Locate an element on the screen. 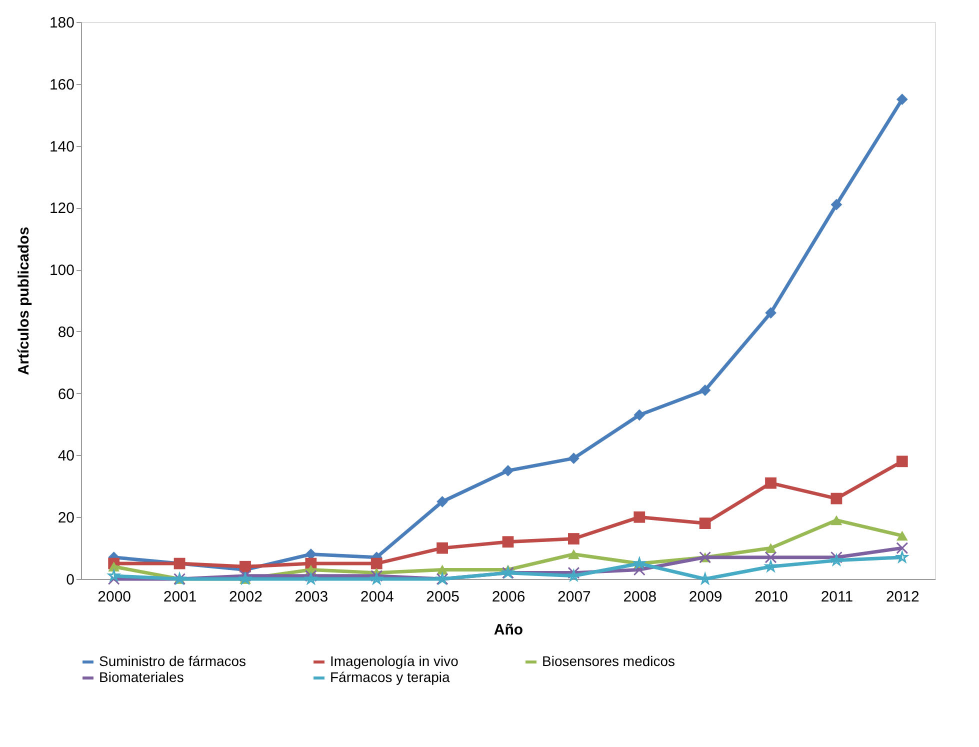 The width and height of the screenshot is (979, 747). x-tick-label: 2003 is located at coordinates (311, 597).